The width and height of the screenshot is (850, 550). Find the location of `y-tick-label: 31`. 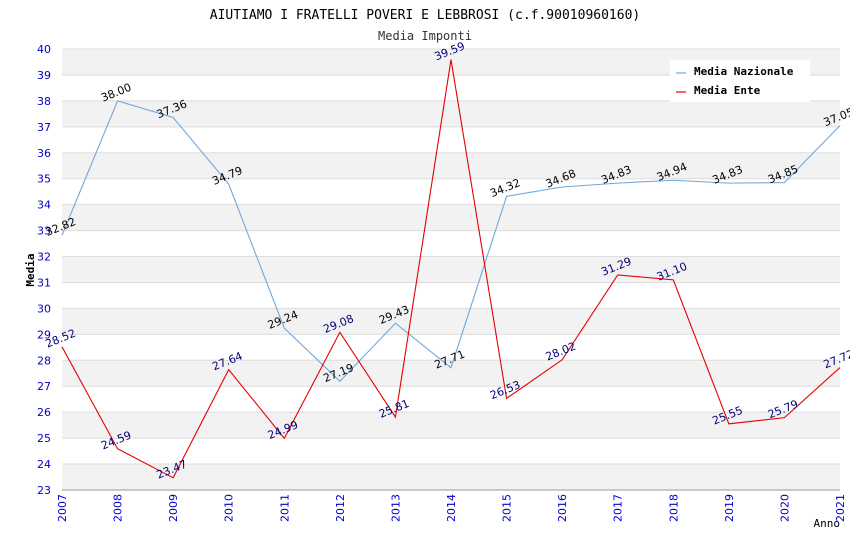

y-tick-label: 31 is located at coordinates (44, 282).